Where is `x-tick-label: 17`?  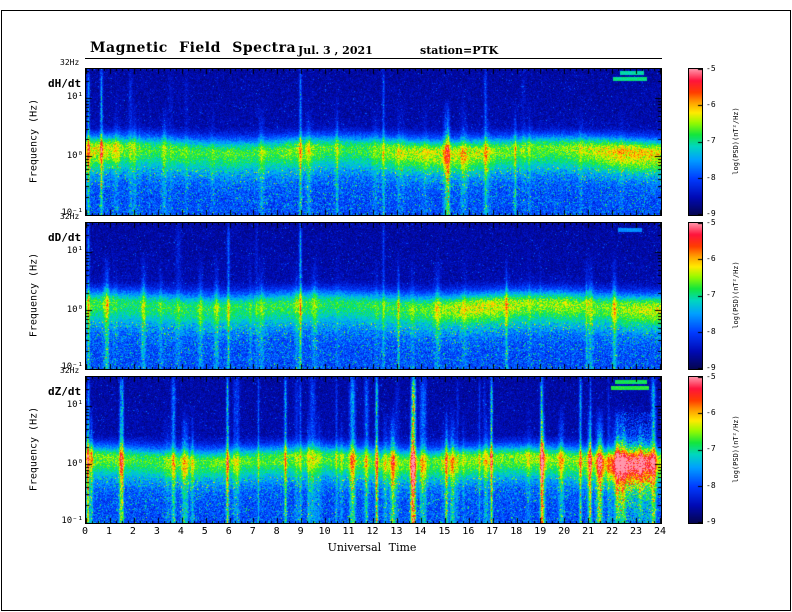
x-tick-label: 17 is located at coordinates (492, 531).